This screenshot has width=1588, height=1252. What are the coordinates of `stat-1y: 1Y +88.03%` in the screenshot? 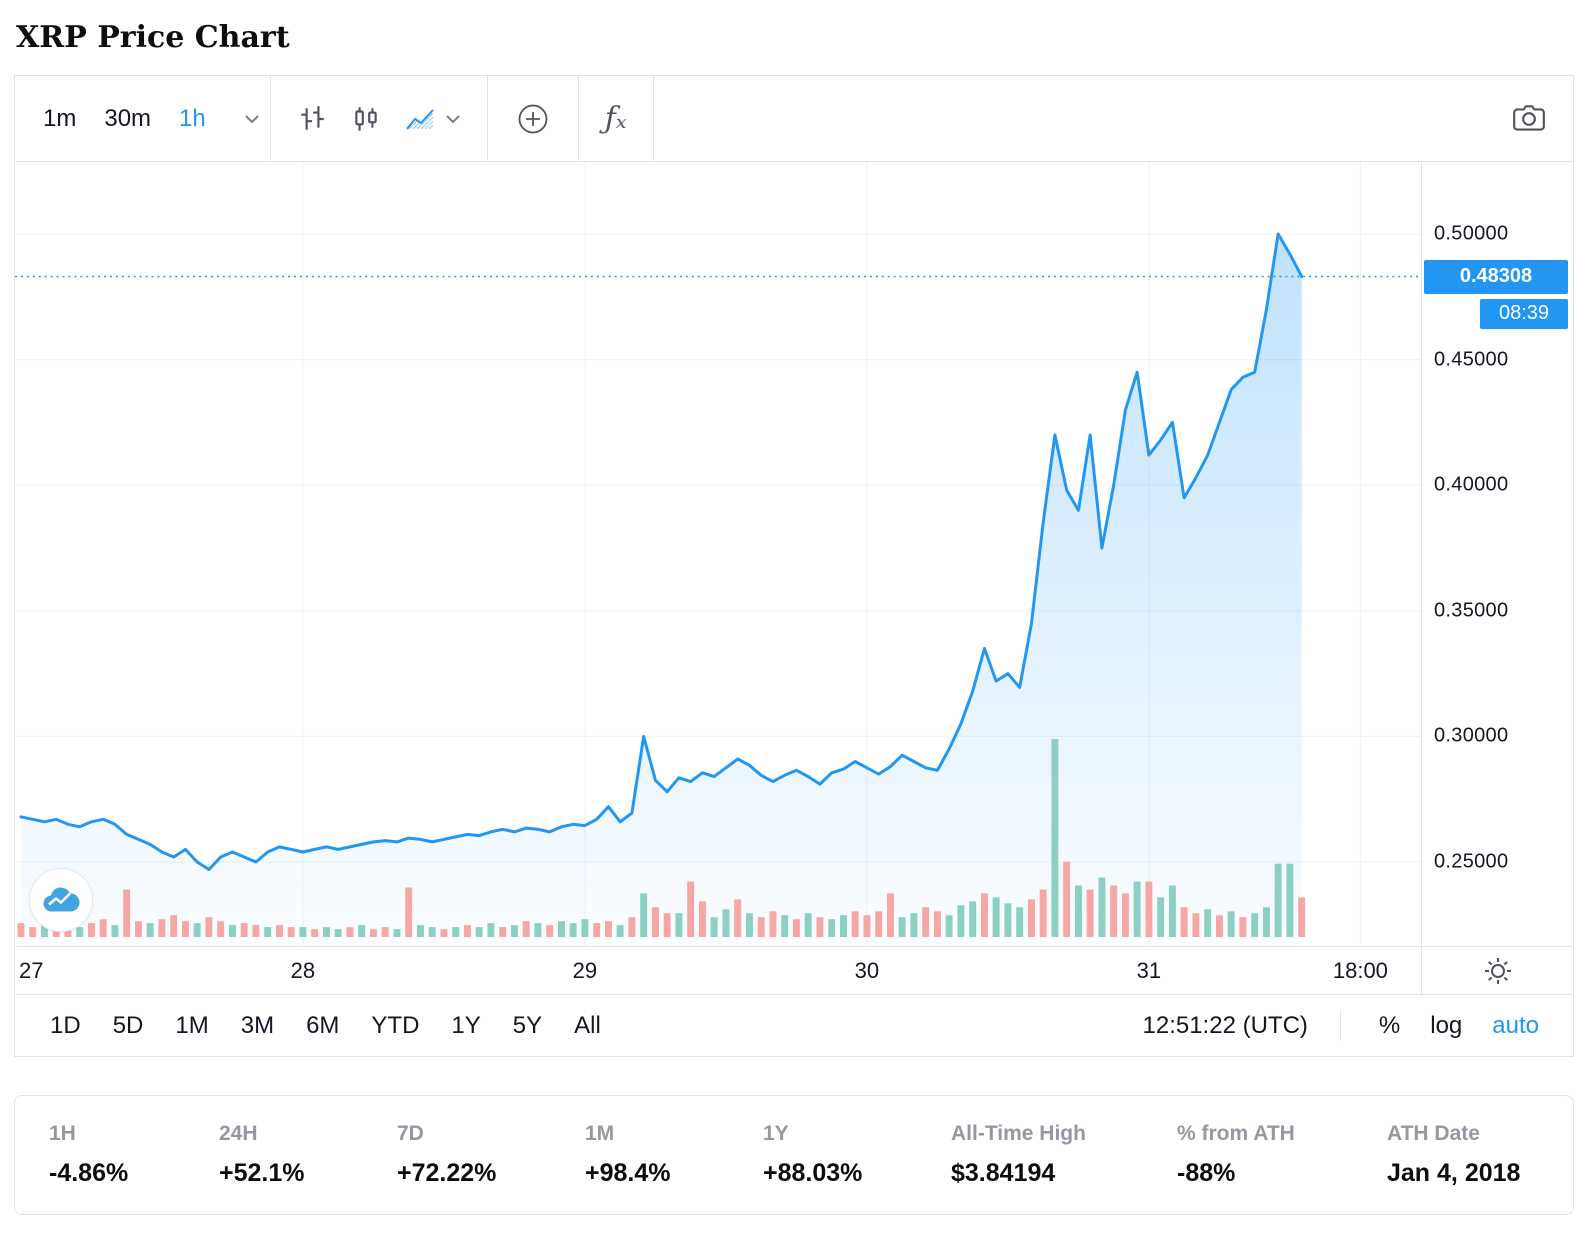 It's located at (857, 1155).